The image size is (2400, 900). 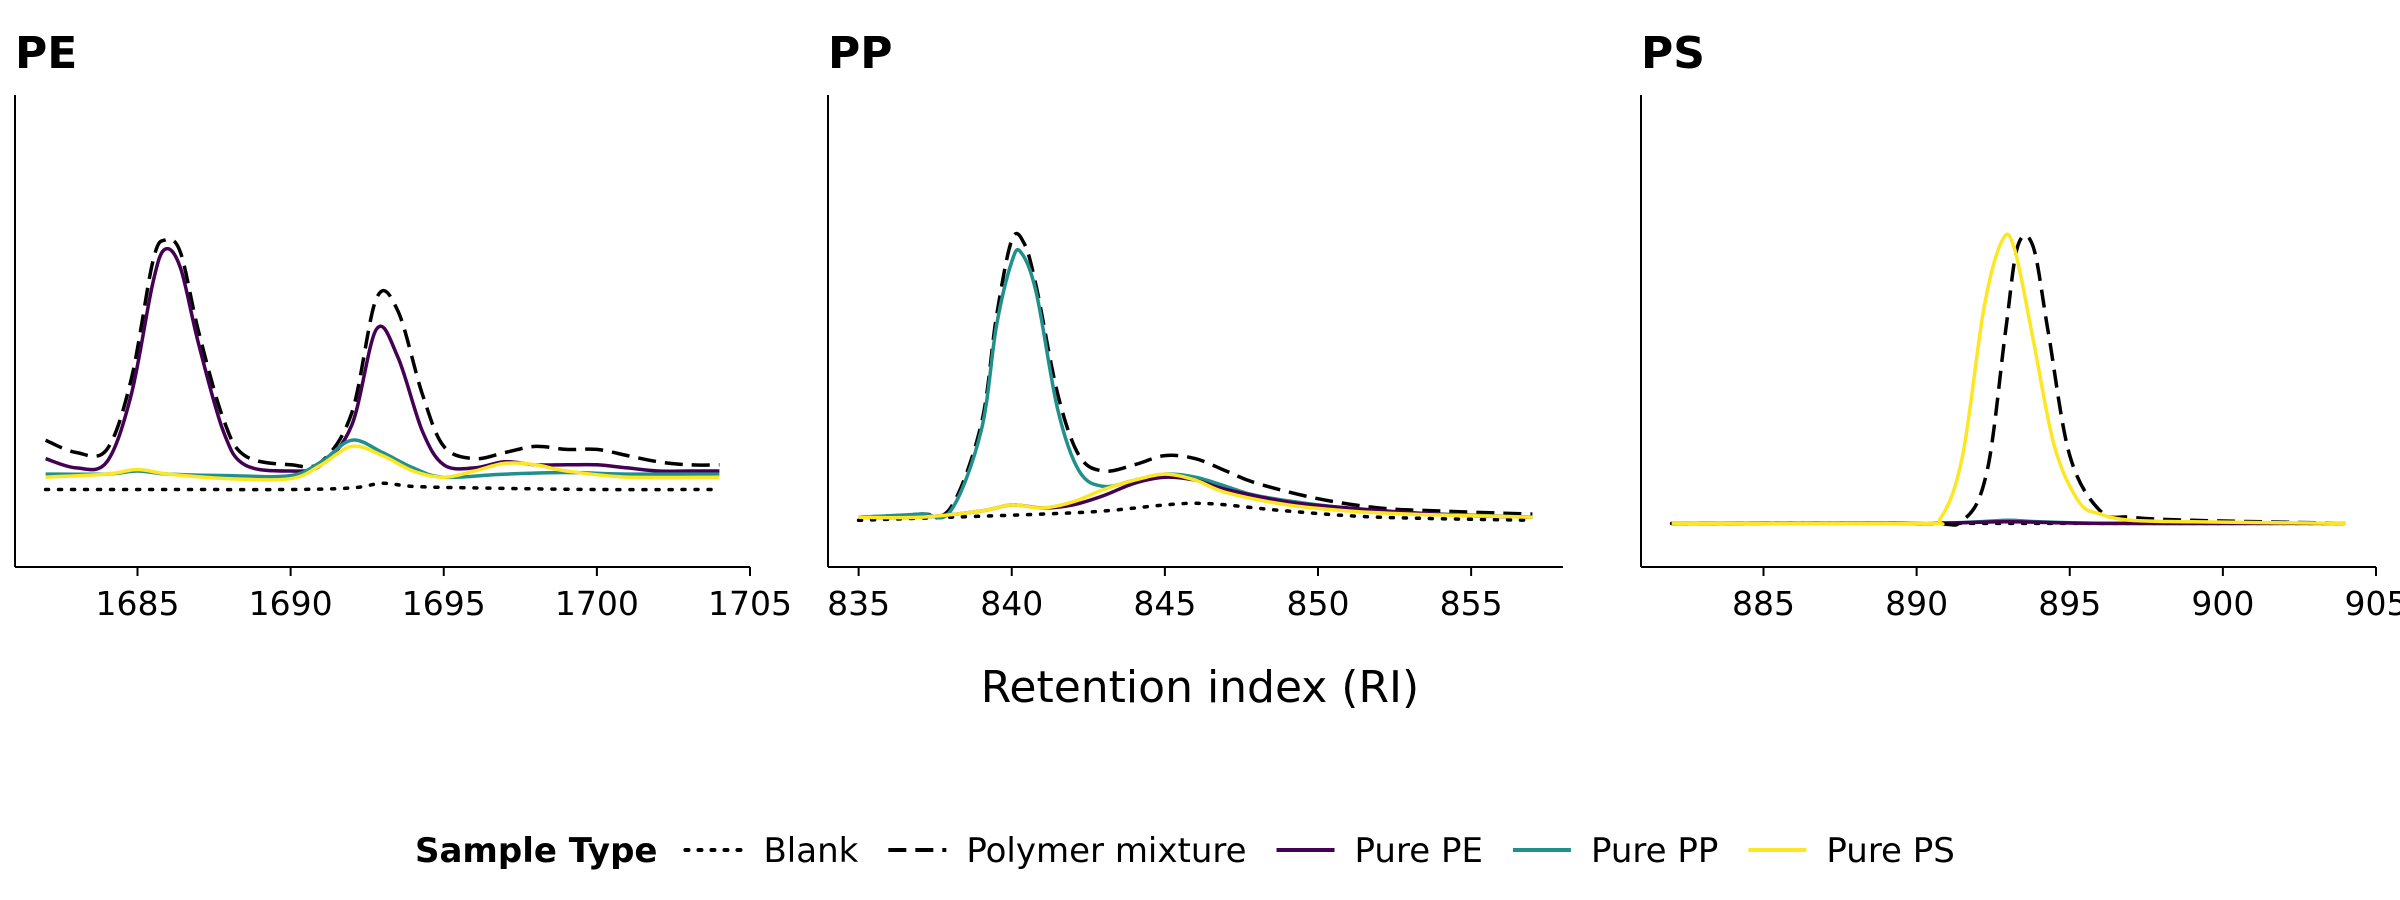 What do you see at coordinates (1419, 851) in the screenshot?
I see `legend-label: Pure PE` at bounding box center [1419, 851].